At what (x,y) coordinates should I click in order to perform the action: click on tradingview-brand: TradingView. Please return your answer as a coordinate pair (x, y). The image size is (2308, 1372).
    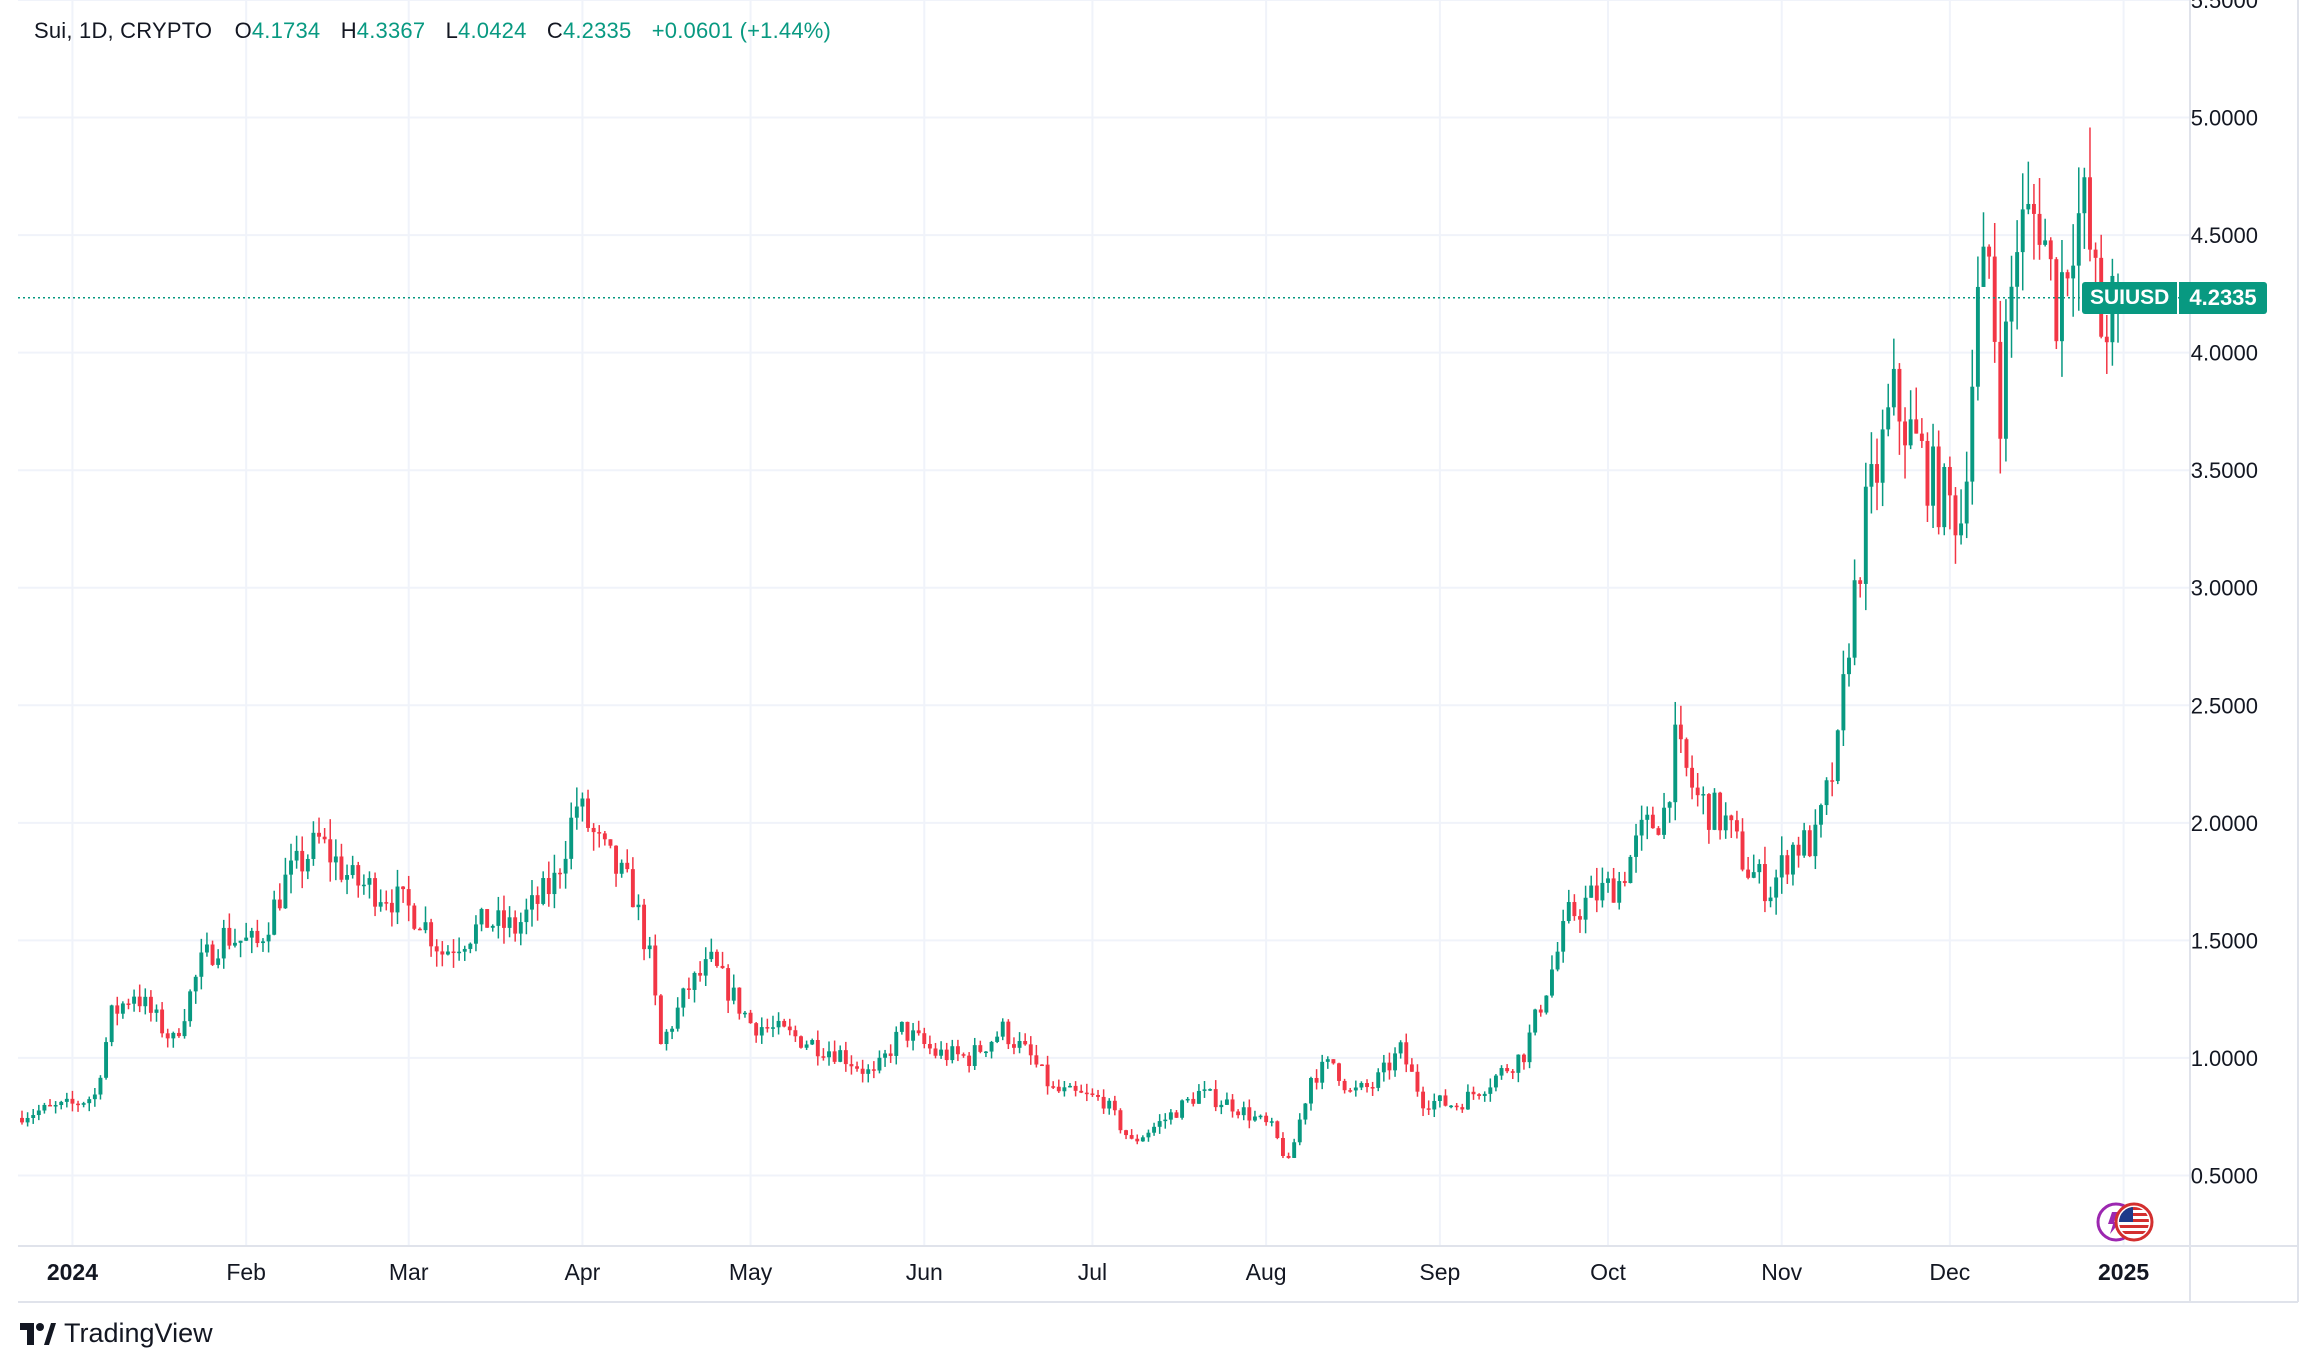
    Looking at the image, I should click on (116, 1333).